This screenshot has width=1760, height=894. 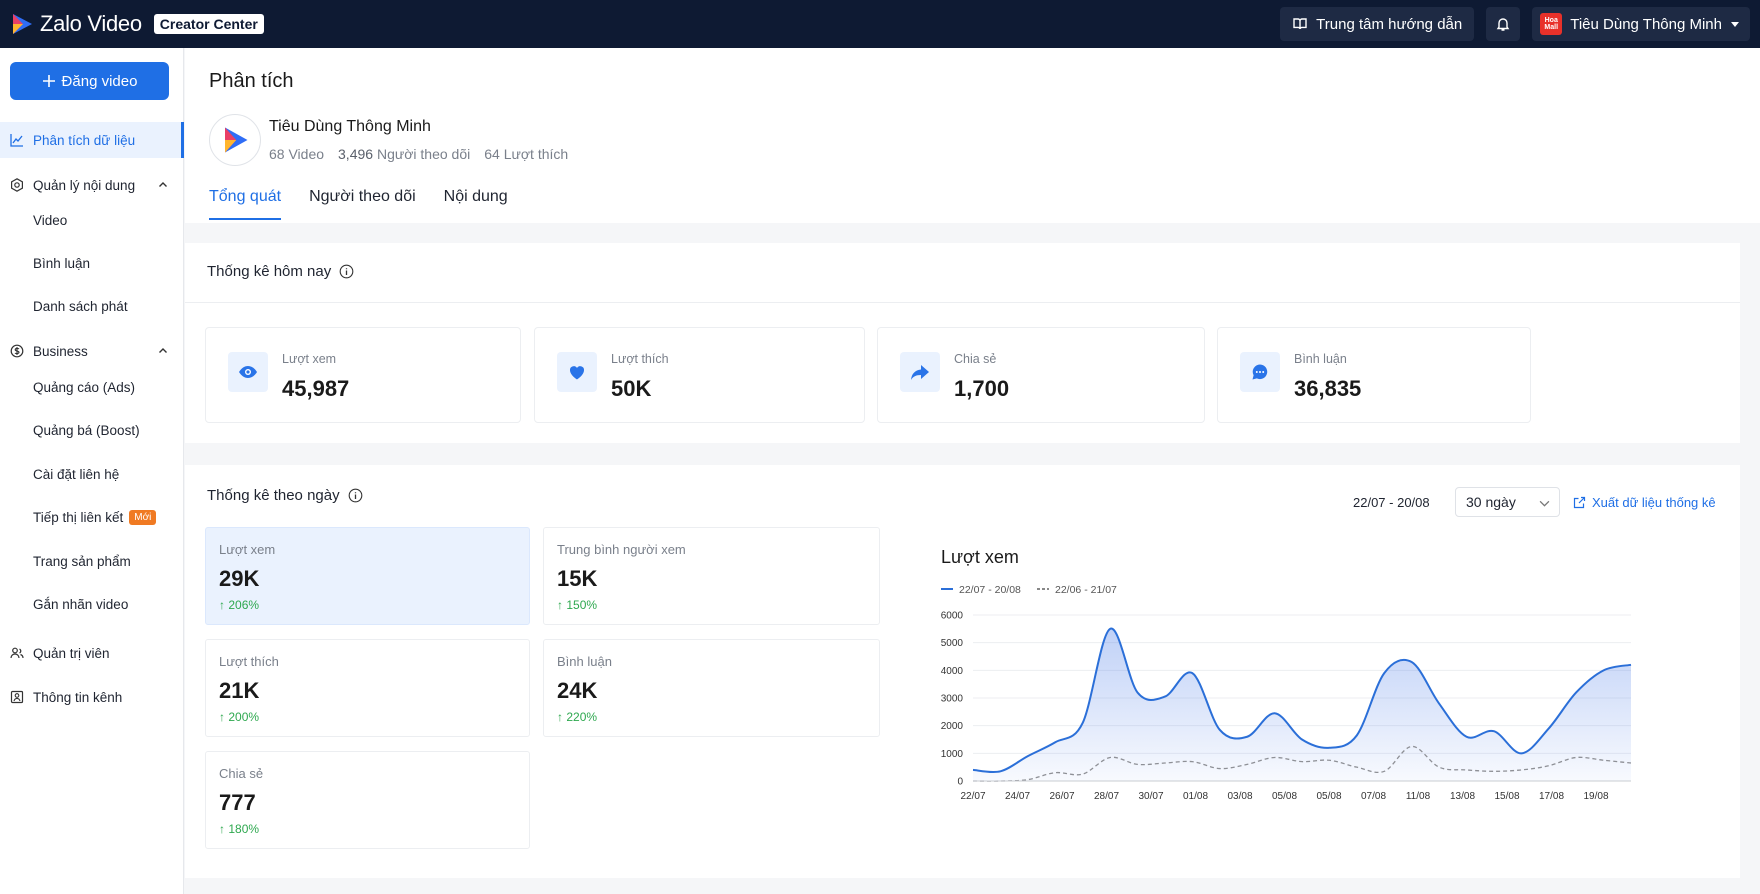 I want to click on sidebar-sub-ads: Quảng cáo (Ads), so click(x=84, y=387).